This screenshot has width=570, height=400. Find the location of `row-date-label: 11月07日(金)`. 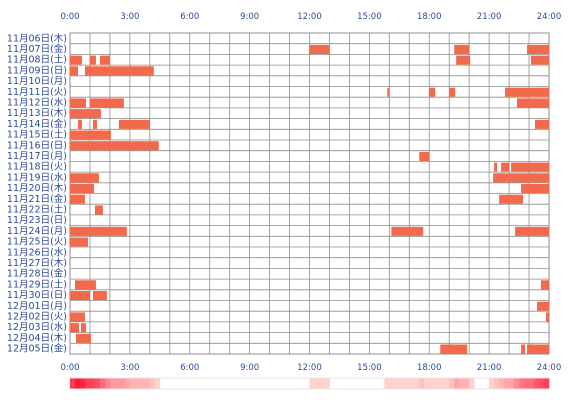

row-date-label: 11月07日(金) is located at coordinates (37, 49).